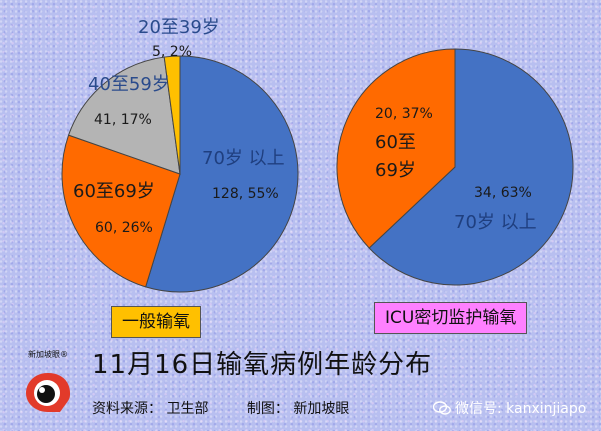  What do you see at coordinates (298, 409) in the screenshot?
I see `maker-text: 制图： 新加坡眼` at bounding box center [298, 409].